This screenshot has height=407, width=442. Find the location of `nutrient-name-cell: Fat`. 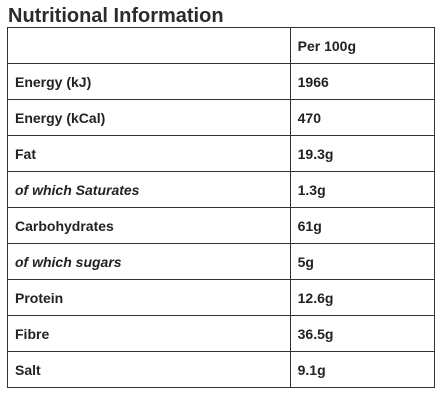

nutrient-name-cell: Fat is located at coordinates (149, 153).